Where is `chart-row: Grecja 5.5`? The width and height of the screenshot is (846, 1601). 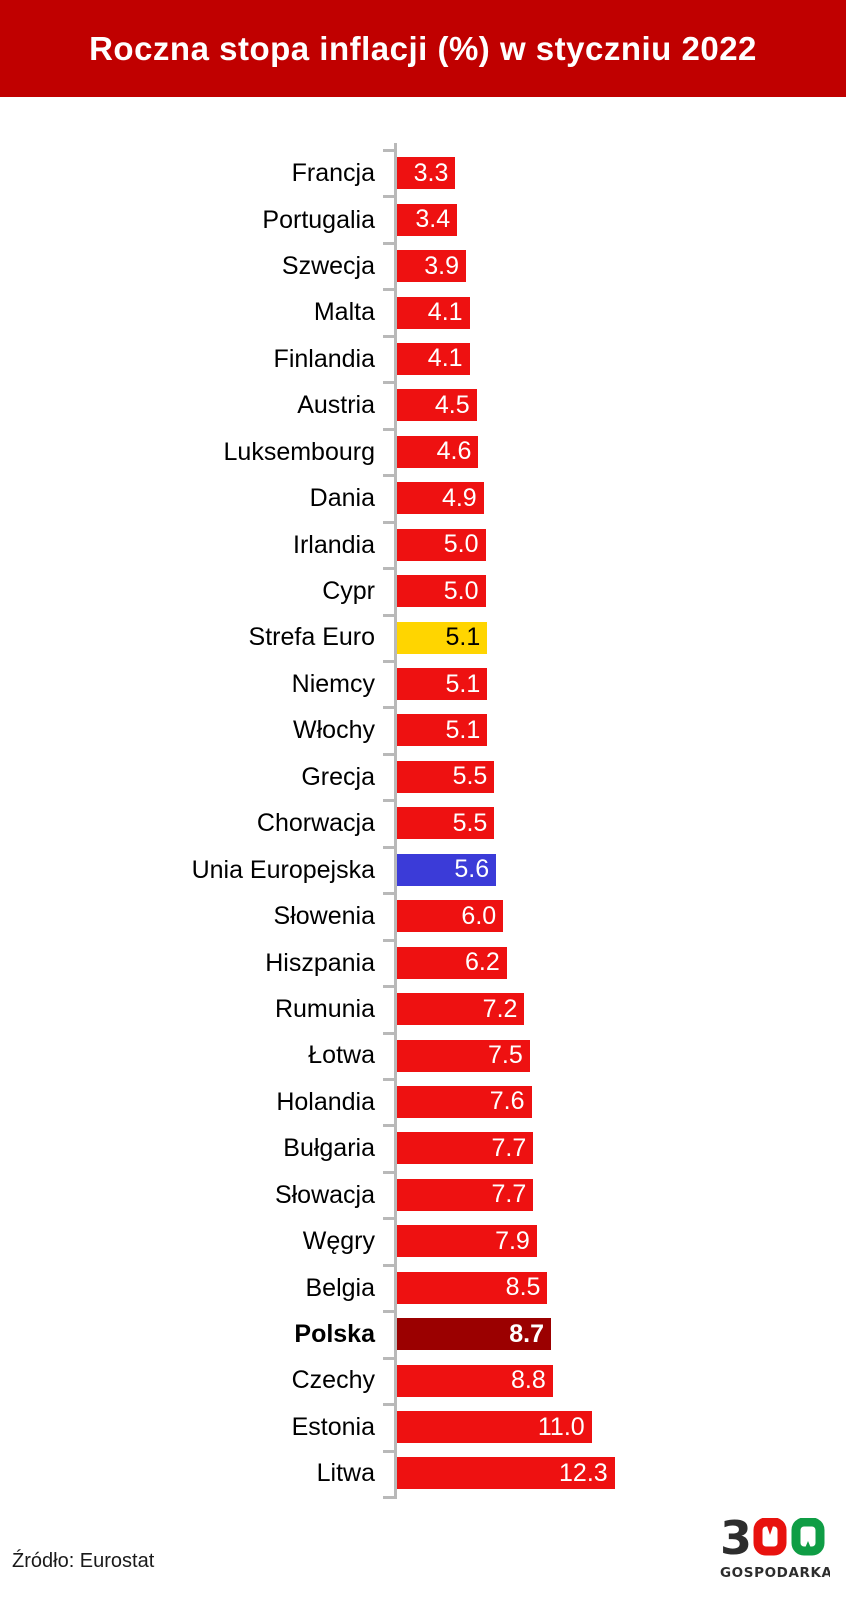
chart-row: Grecja 5.5 is located at coordinates (423, 777).